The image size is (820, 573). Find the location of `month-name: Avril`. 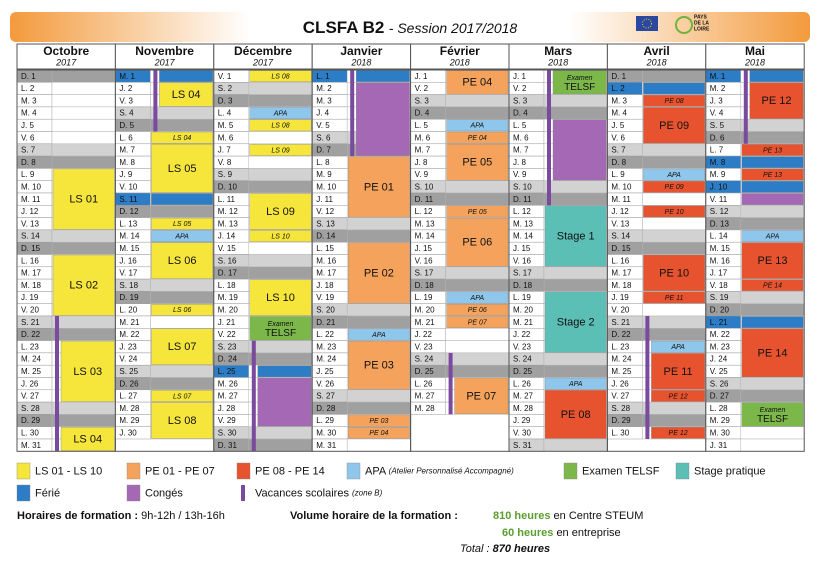

month-name: Avril is located at coordinates (656, 51).